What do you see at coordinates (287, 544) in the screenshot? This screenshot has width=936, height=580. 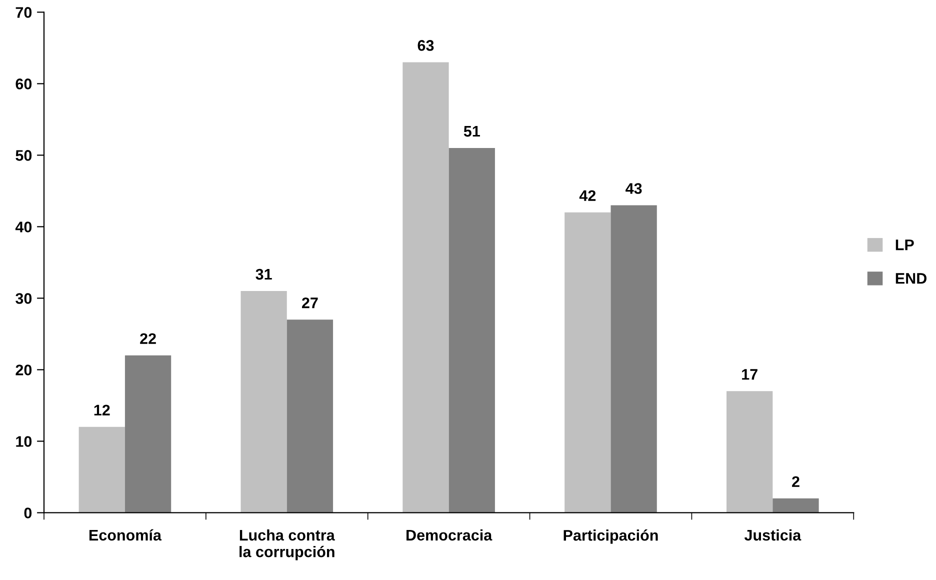 I see `x-tick-label: Lucha contra la corrupción` at bounding box center [287, 544].